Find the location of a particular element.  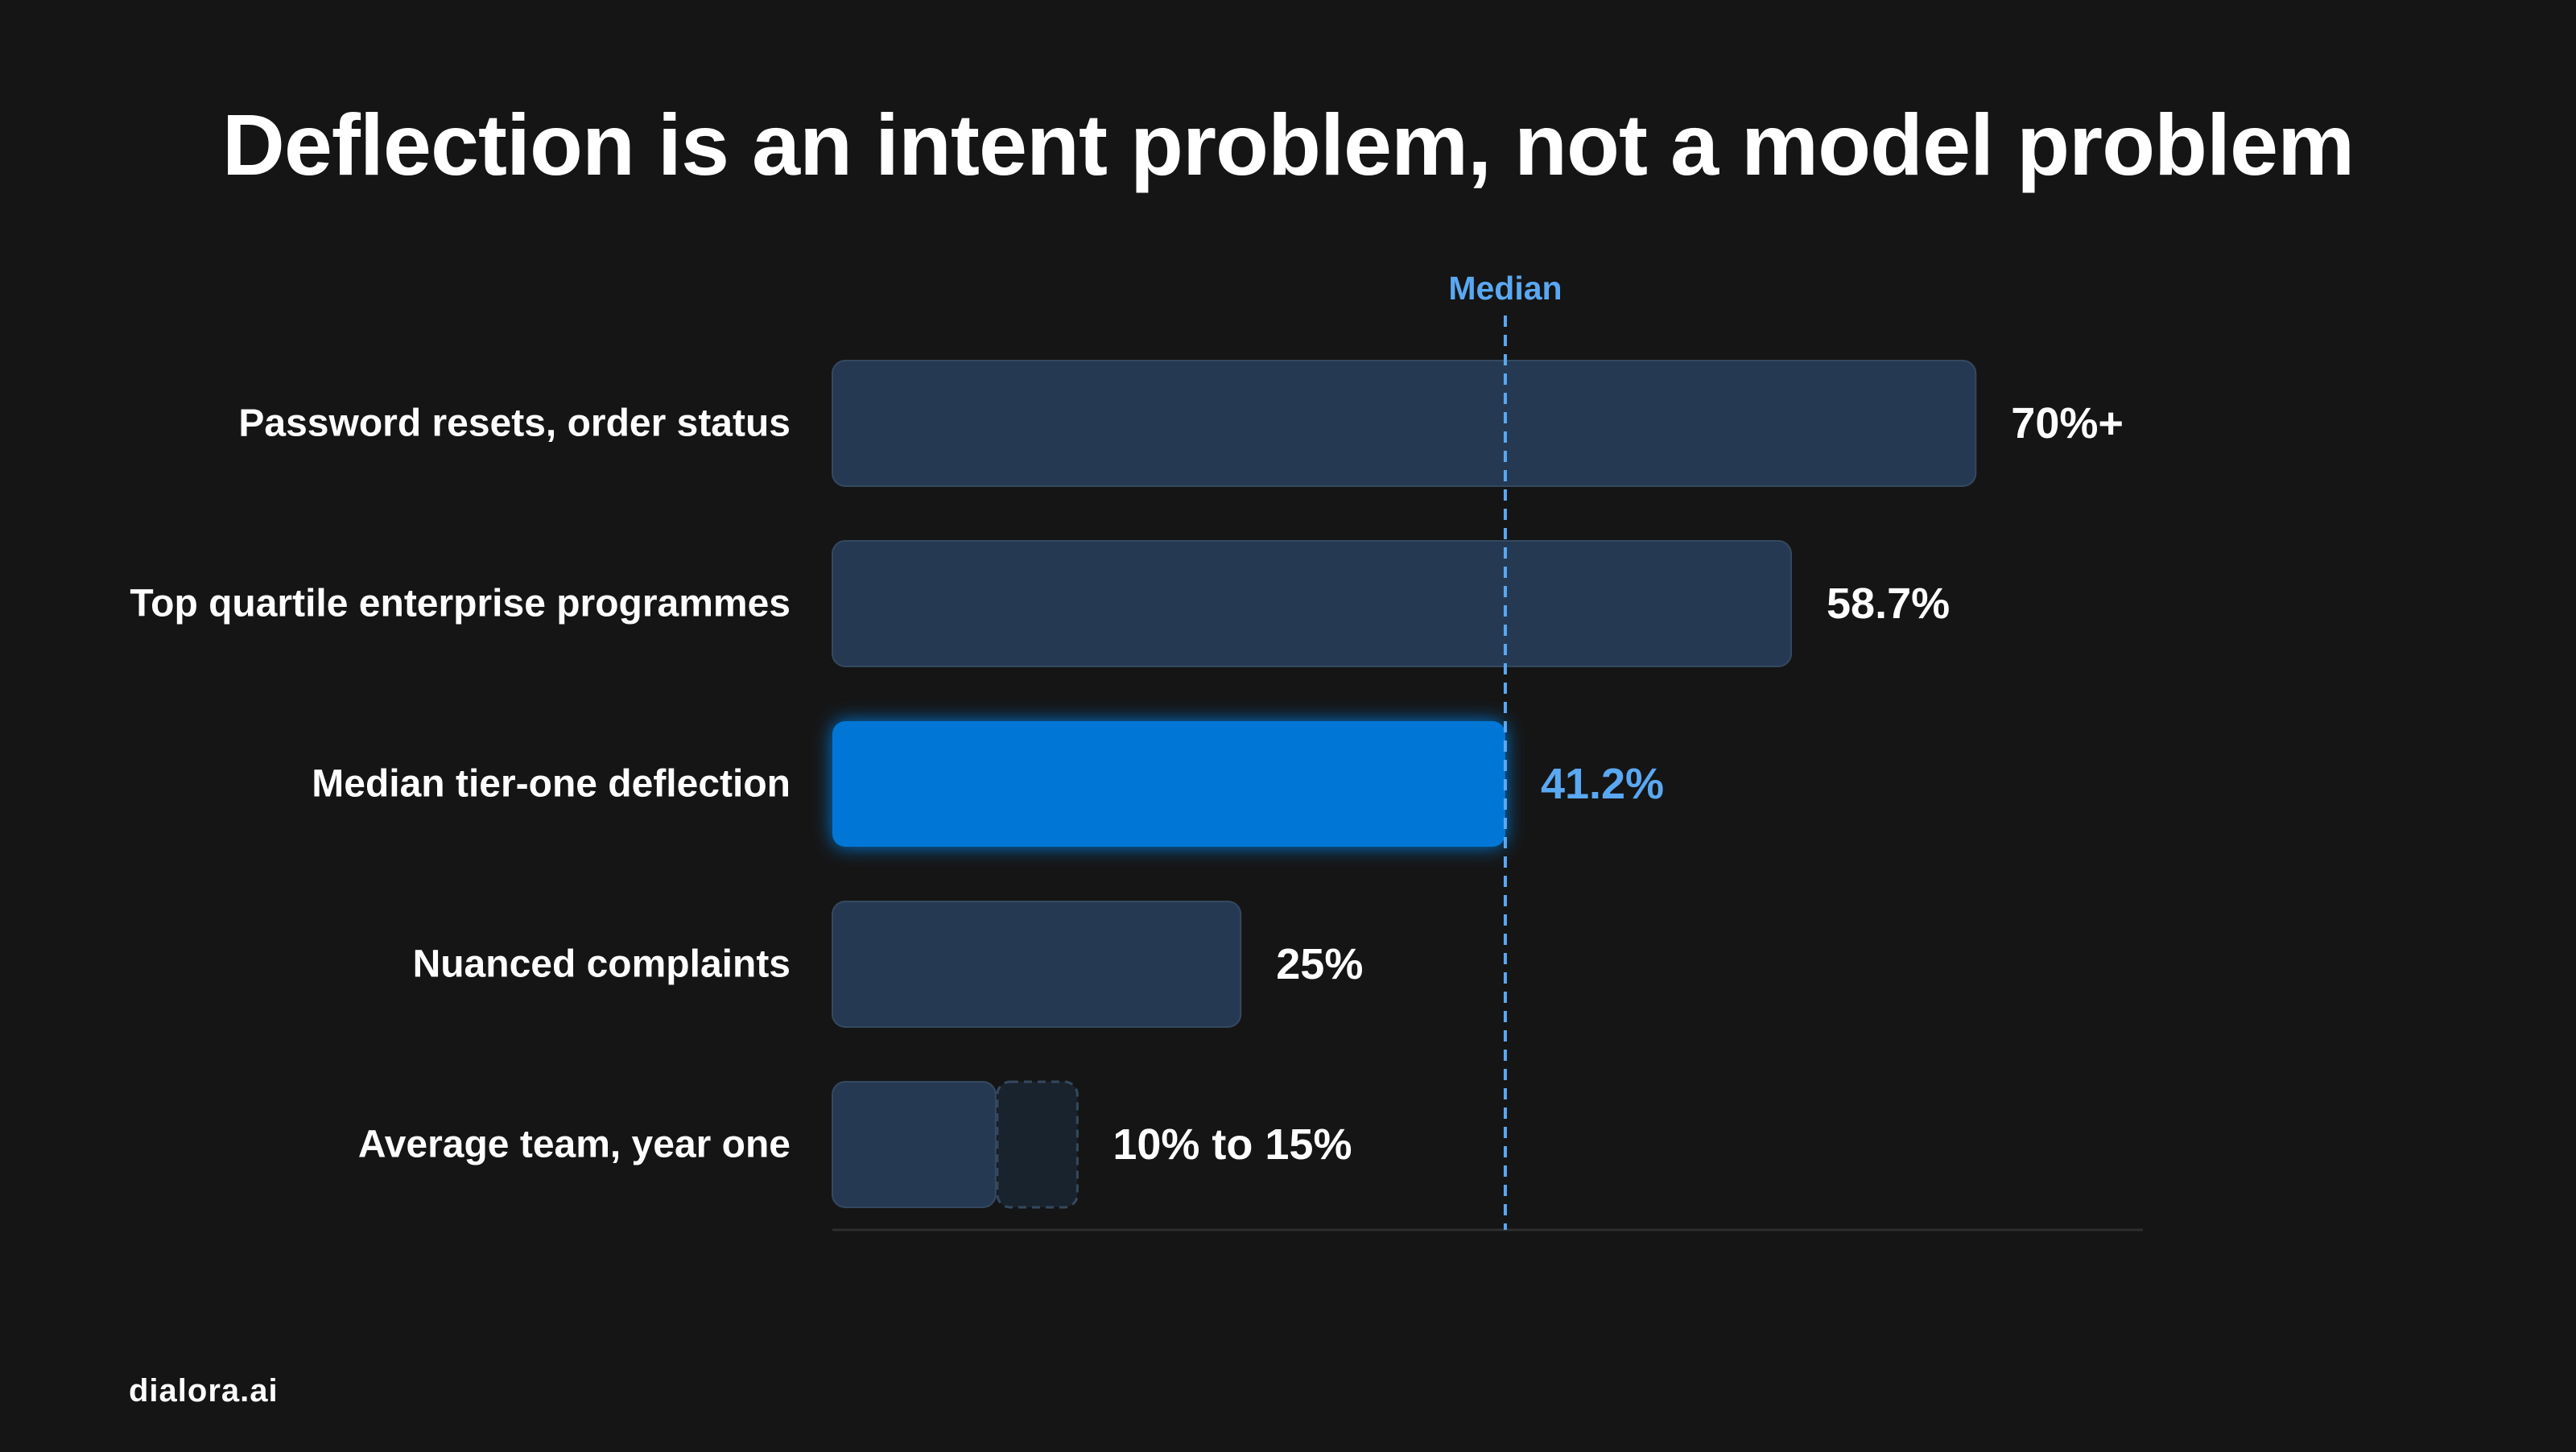

bar-range-extension is located at coordinates (1037, 1144).